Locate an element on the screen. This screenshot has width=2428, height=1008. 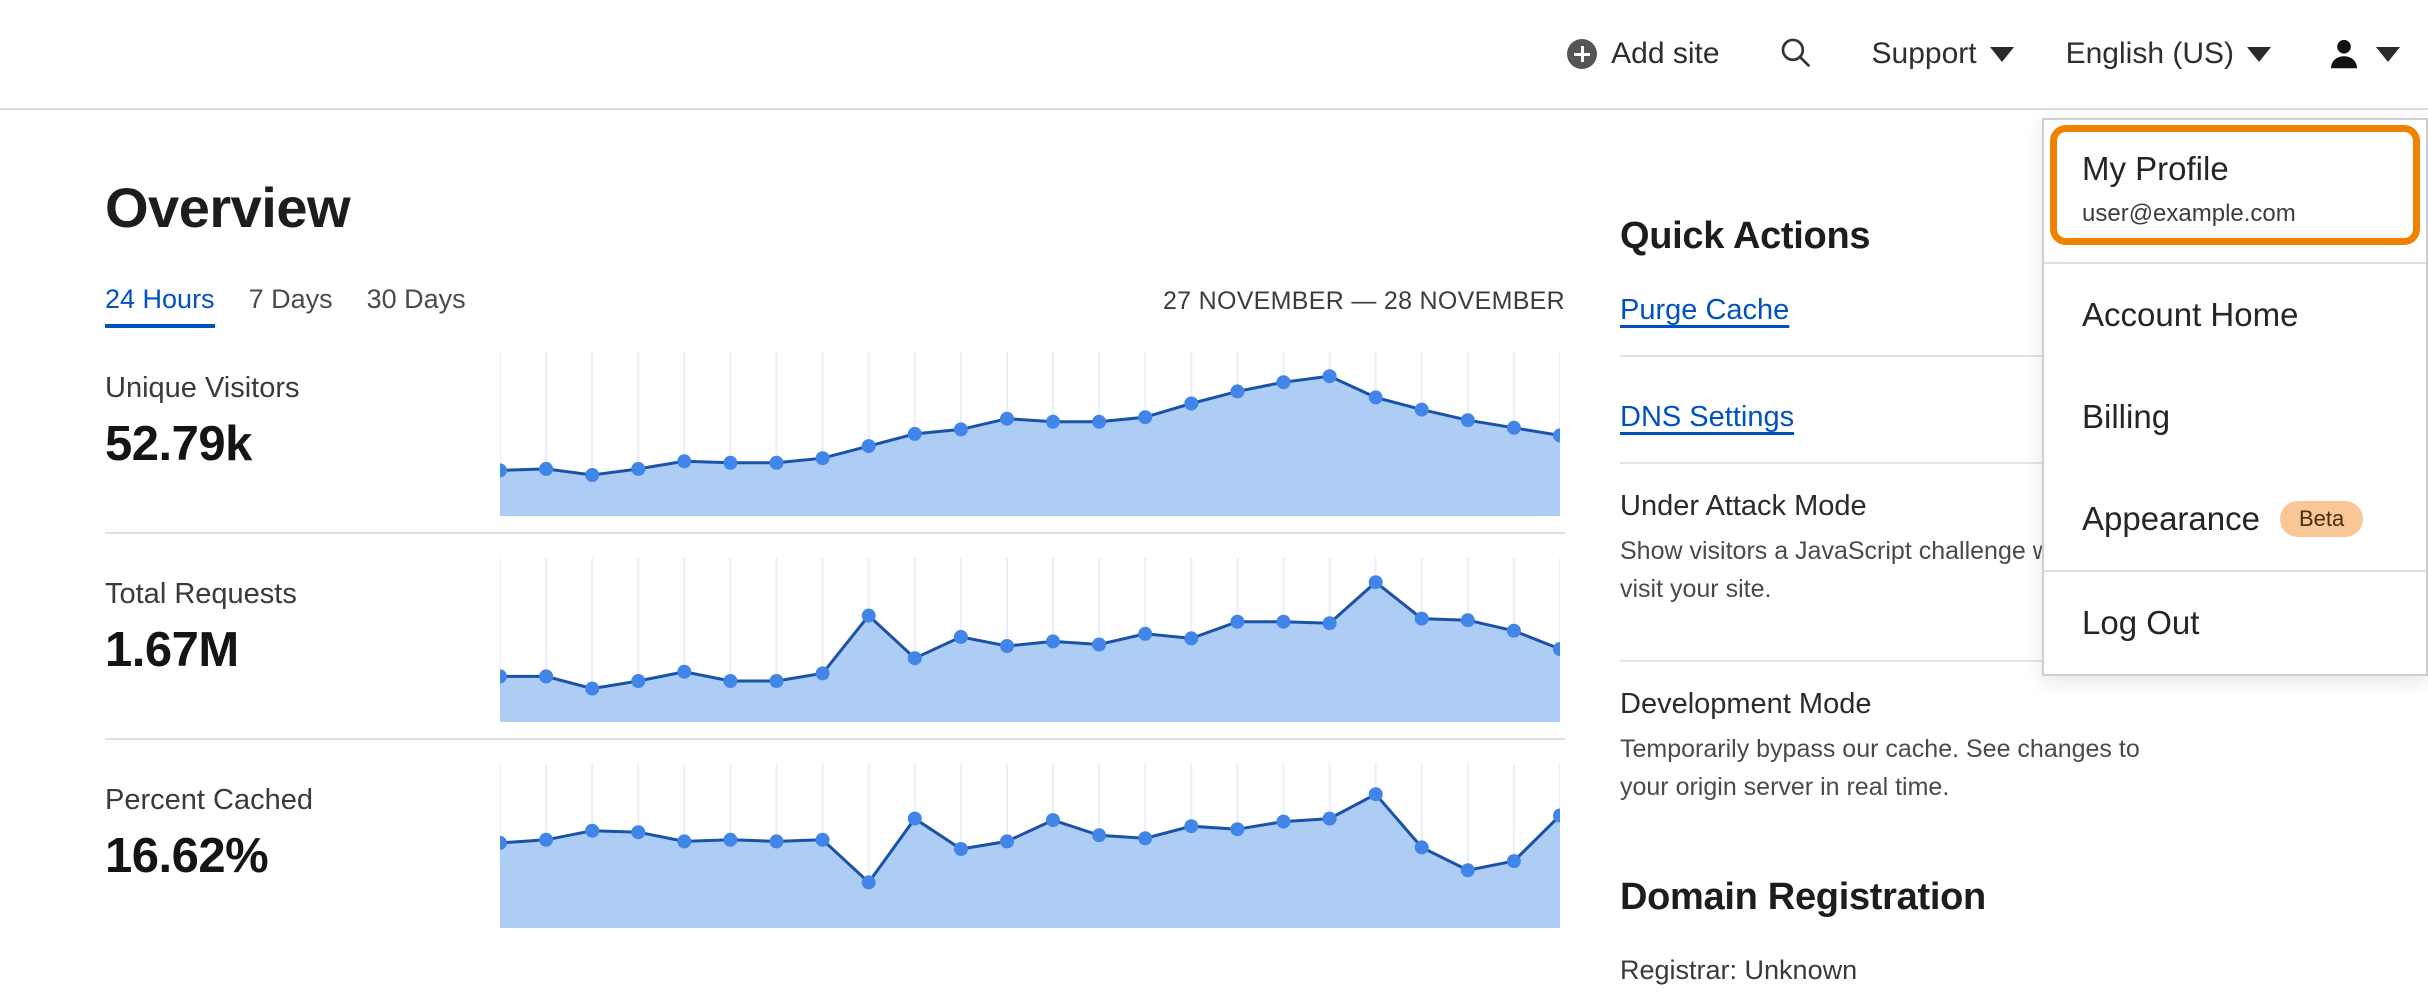
metric-row-total-requests: Total Requests 1.67M is located at coordinates (835, 637).